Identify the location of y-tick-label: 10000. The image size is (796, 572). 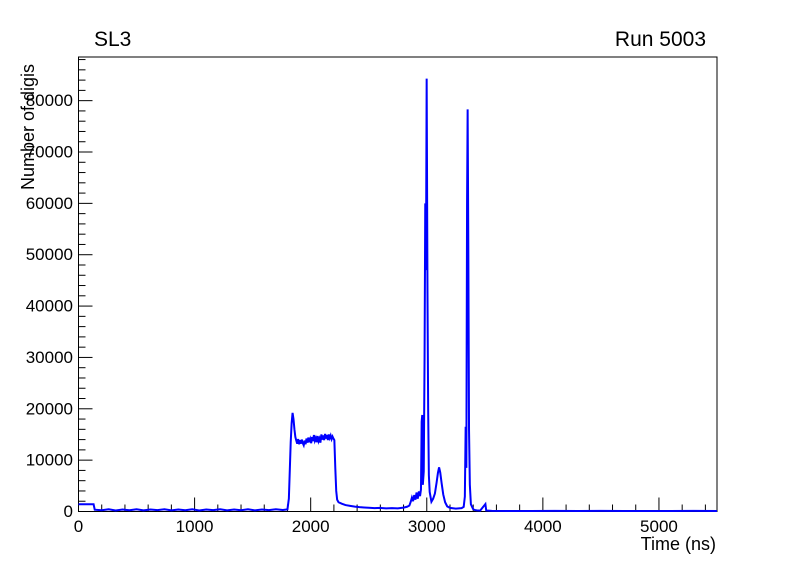
(49, 460).